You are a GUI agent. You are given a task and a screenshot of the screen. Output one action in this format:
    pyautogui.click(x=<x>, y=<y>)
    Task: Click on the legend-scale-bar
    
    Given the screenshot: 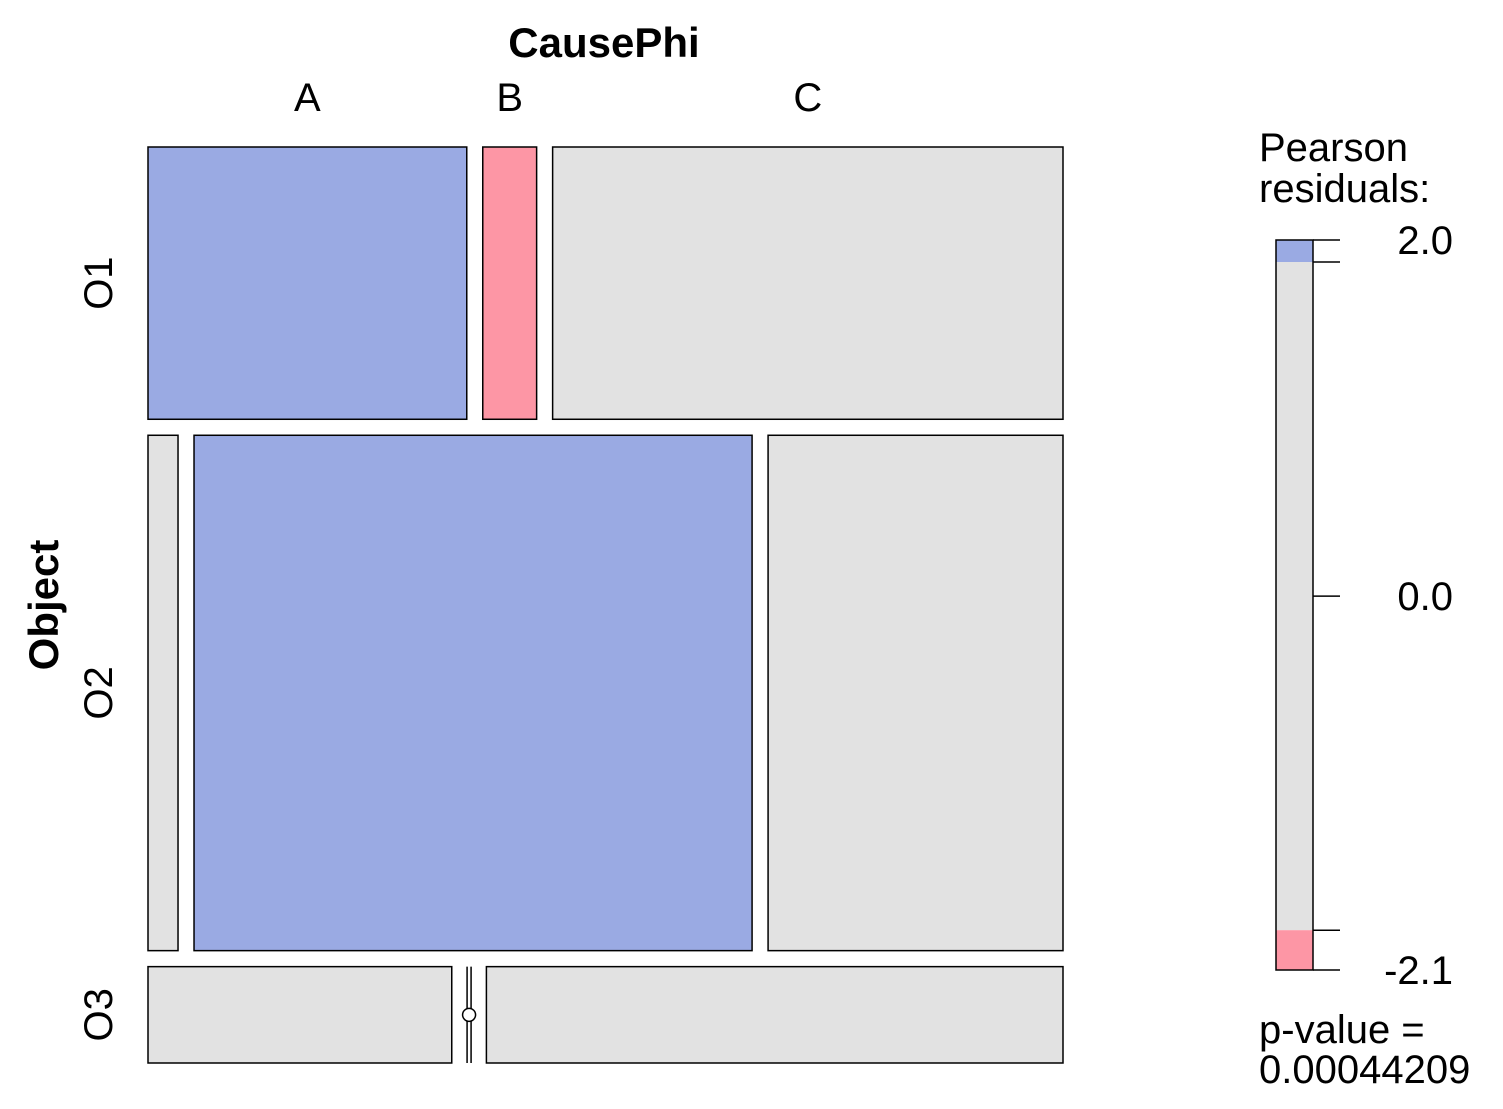 What is the action you would take?
    pyautogui.click(x=1307, y=605)
    